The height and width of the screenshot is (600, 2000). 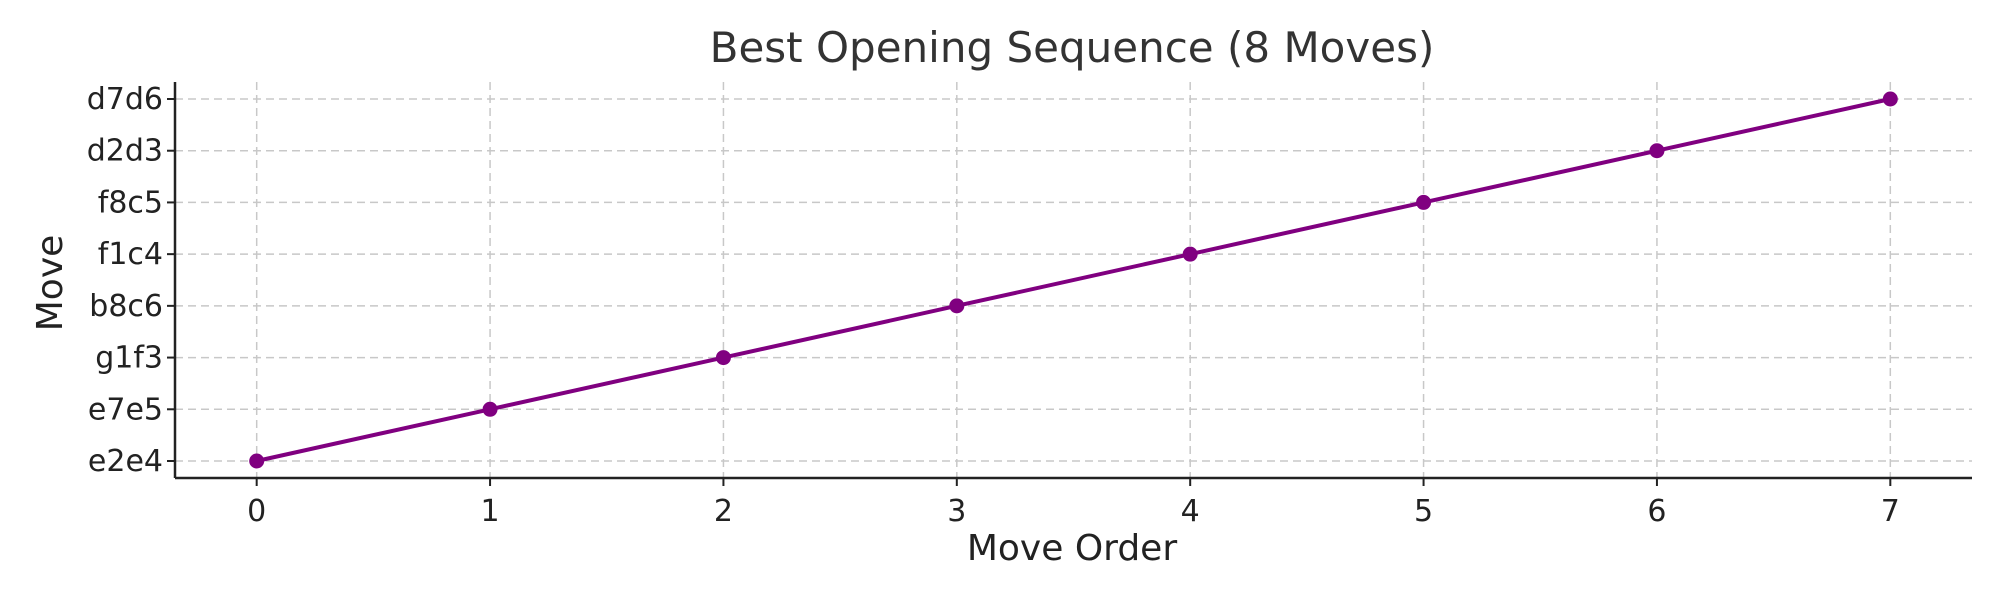 I want to click on y-axis-label: Move, so click(x=50, y=283).